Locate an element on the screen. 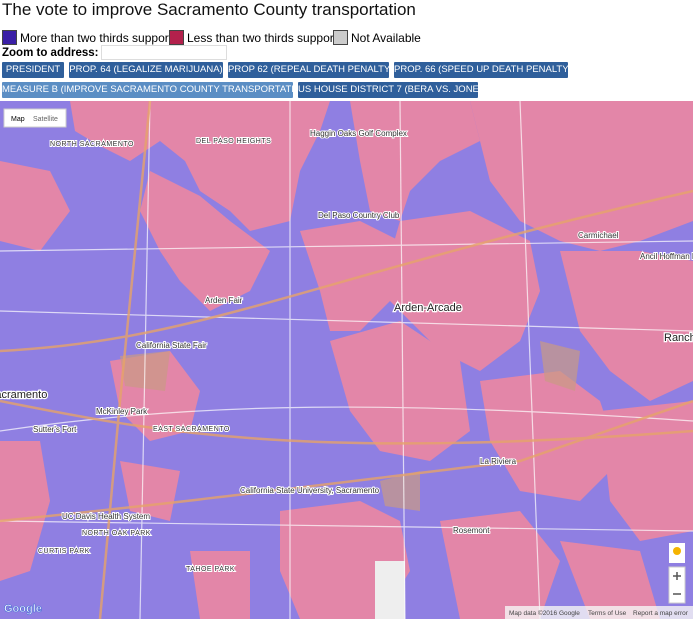 This screenshot has height=619, width=693. map-label: DEL PASO HEIGHTS is located at coordinates (233, 141).